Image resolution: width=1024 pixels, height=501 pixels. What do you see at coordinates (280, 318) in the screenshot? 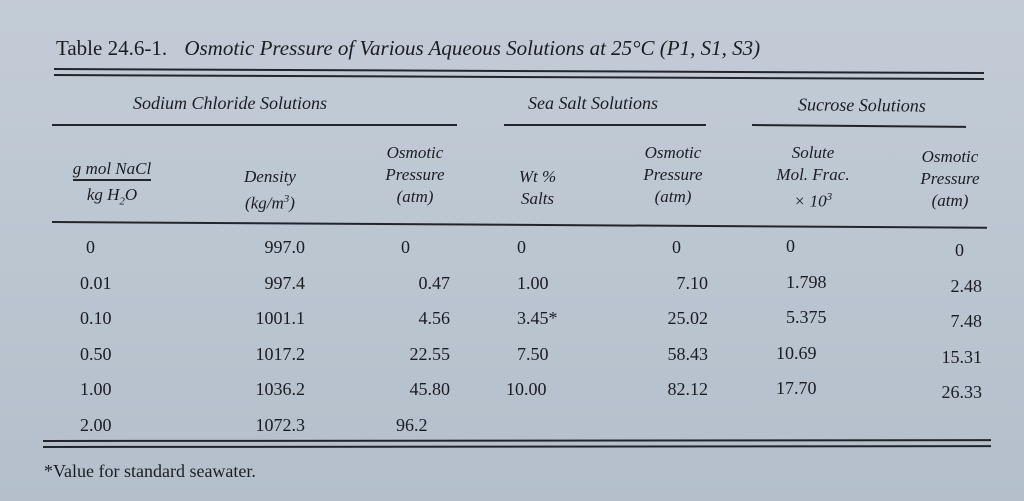
I see `cell: 1001.1` at bounding box center [280, 318].